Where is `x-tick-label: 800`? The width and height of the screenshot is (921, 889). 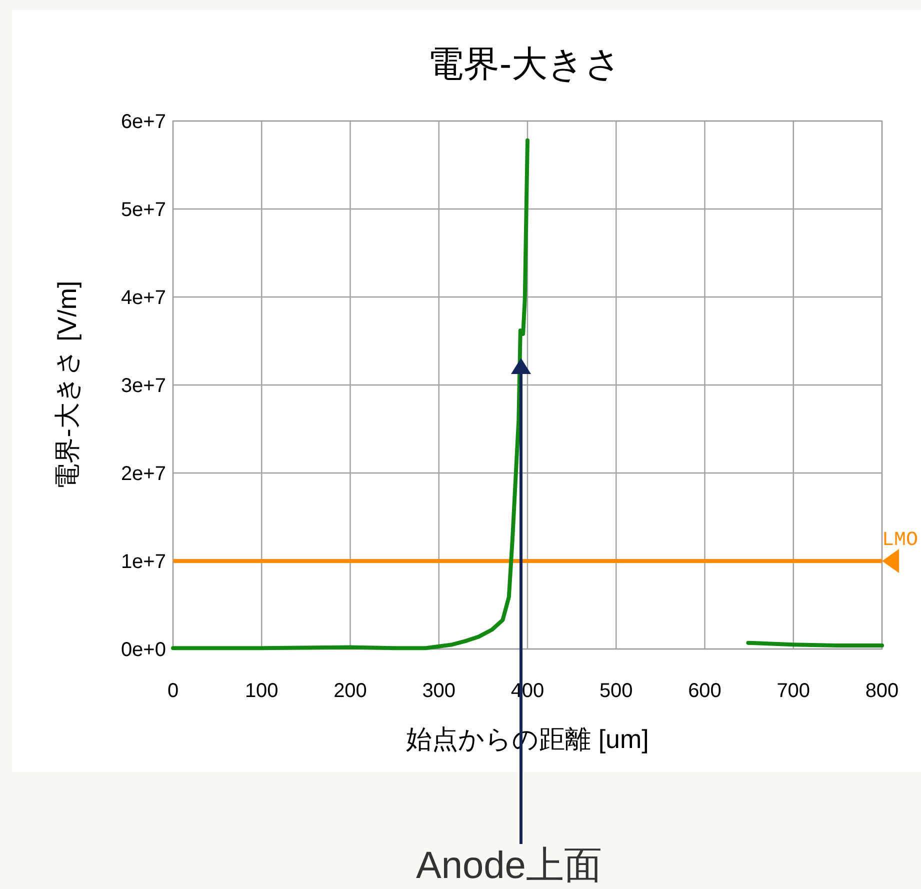 x-tick-label: 800 is located at coordinates (882, 691).